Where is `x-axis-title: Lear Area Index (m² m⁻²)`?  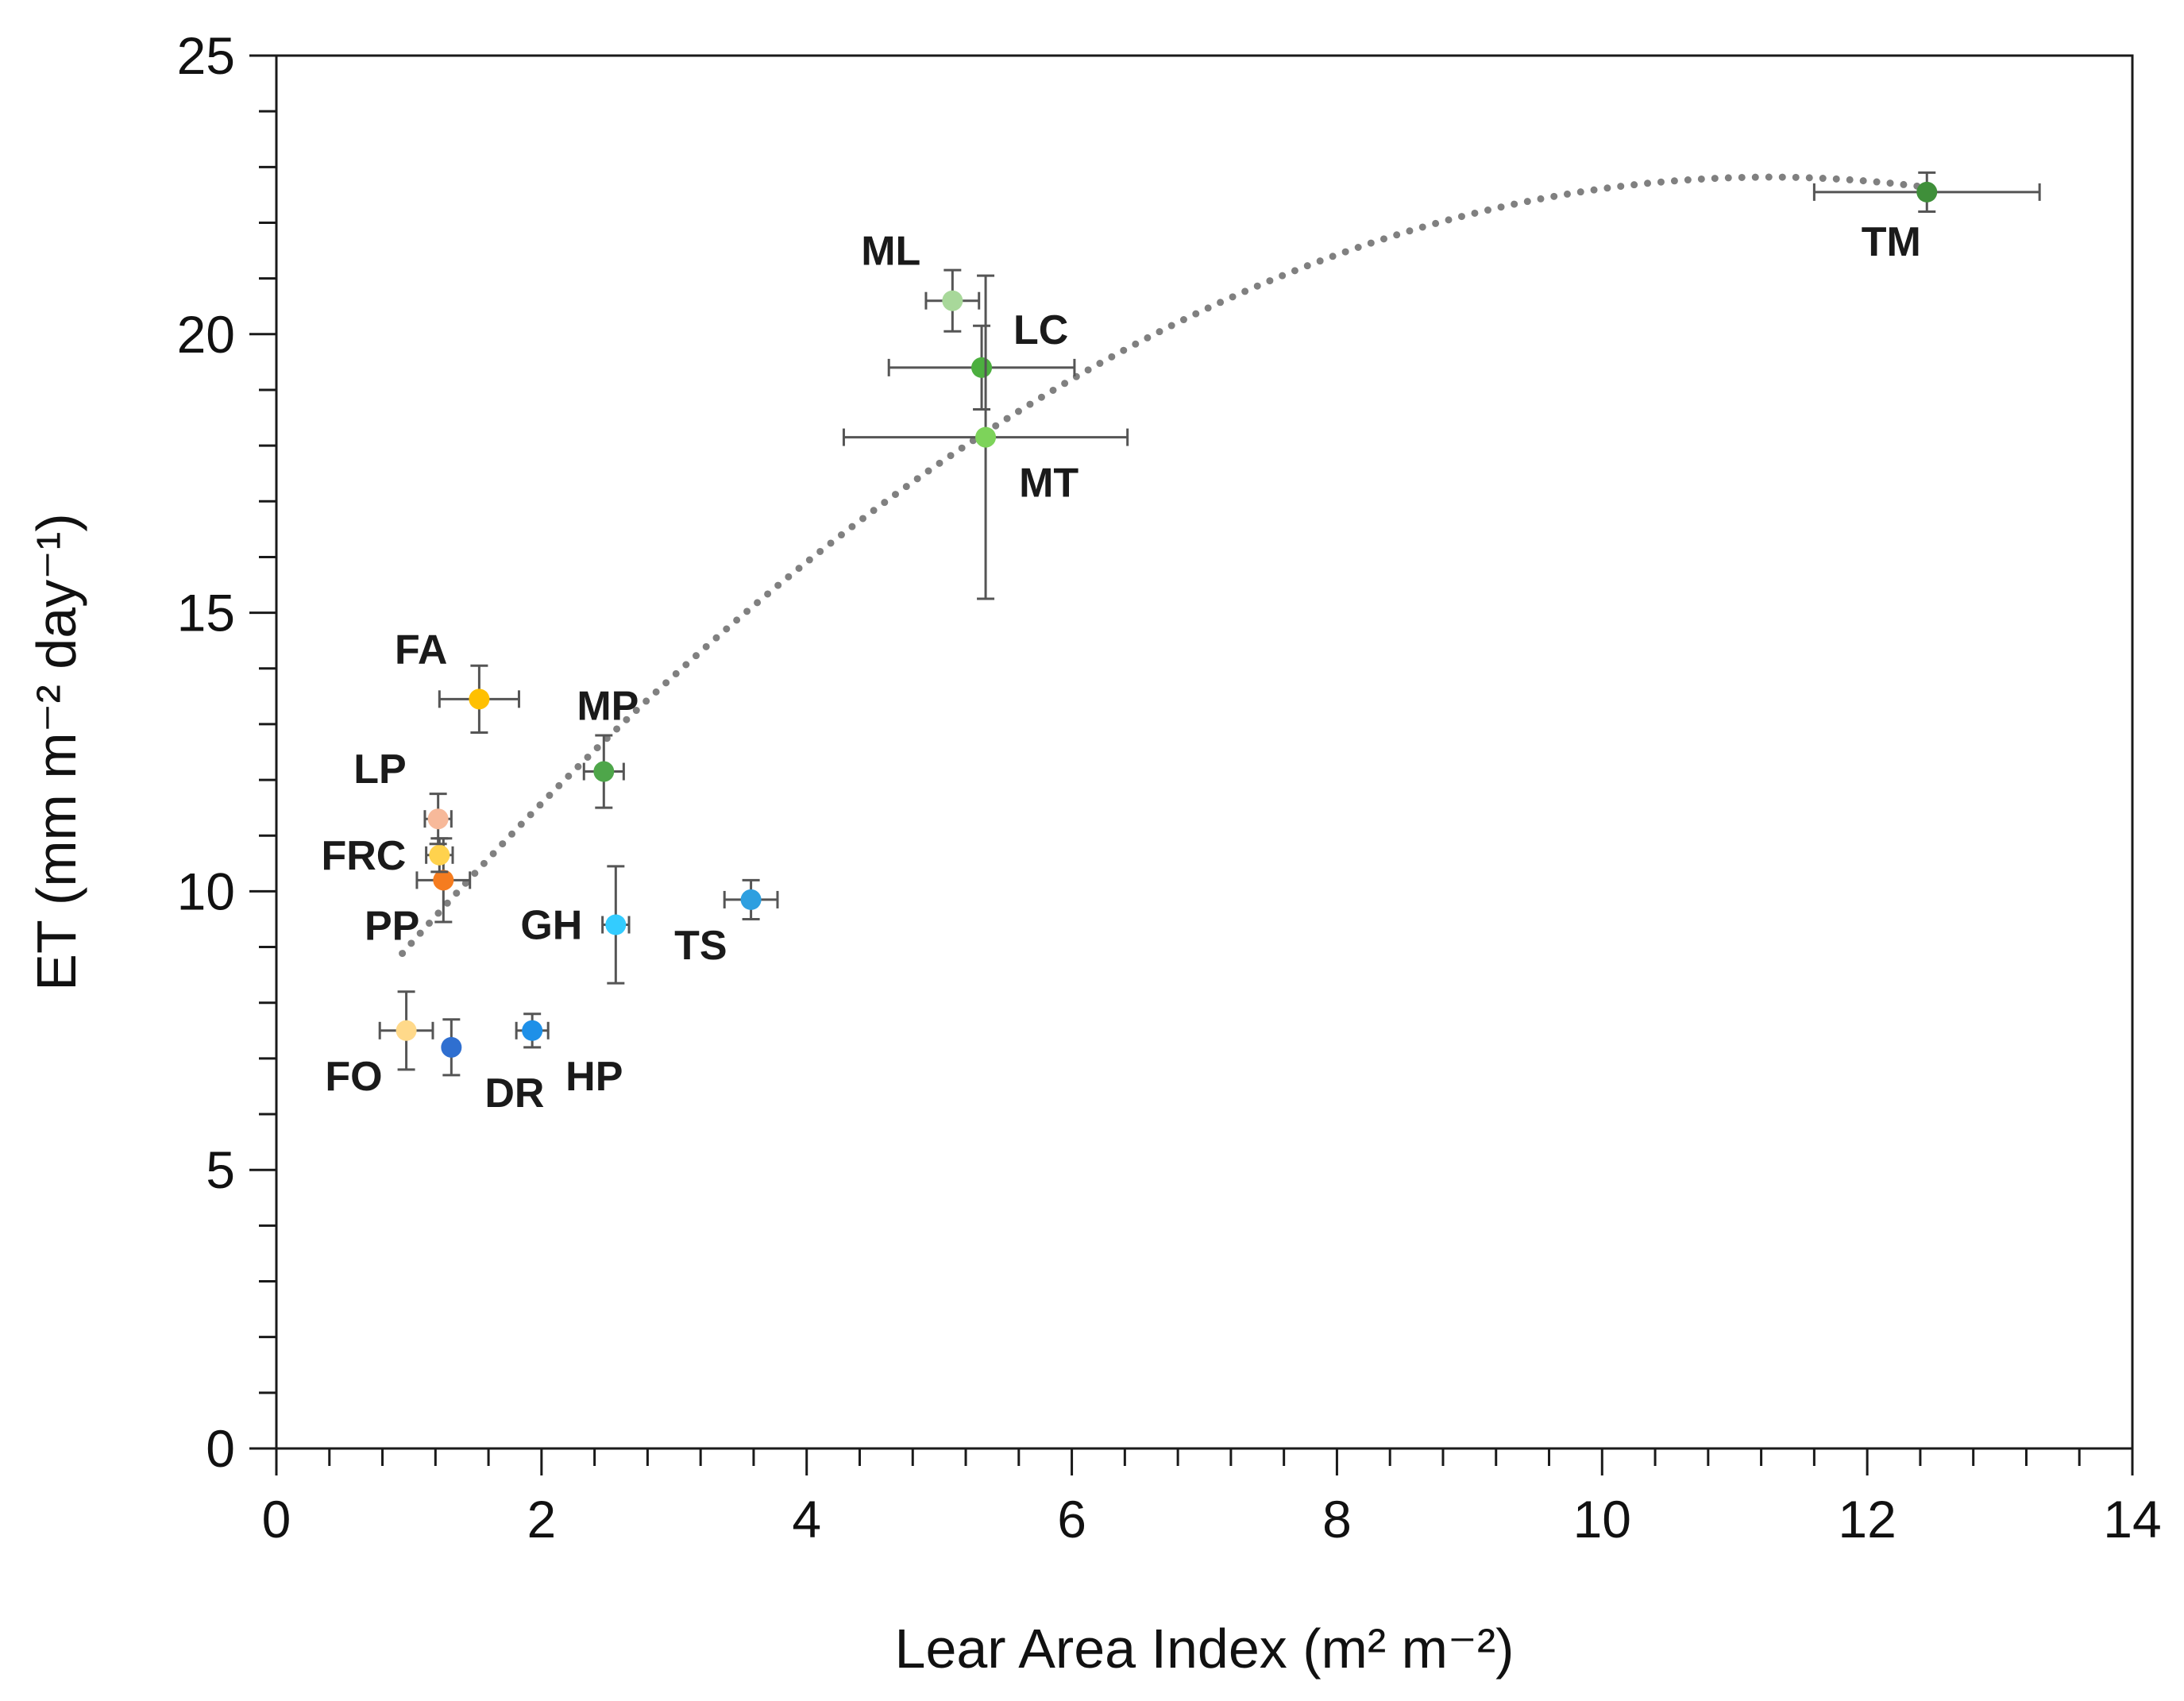 x-axis-title: Lear Area Index (m² m⁻²) is located at coordinates (1205, 1649).